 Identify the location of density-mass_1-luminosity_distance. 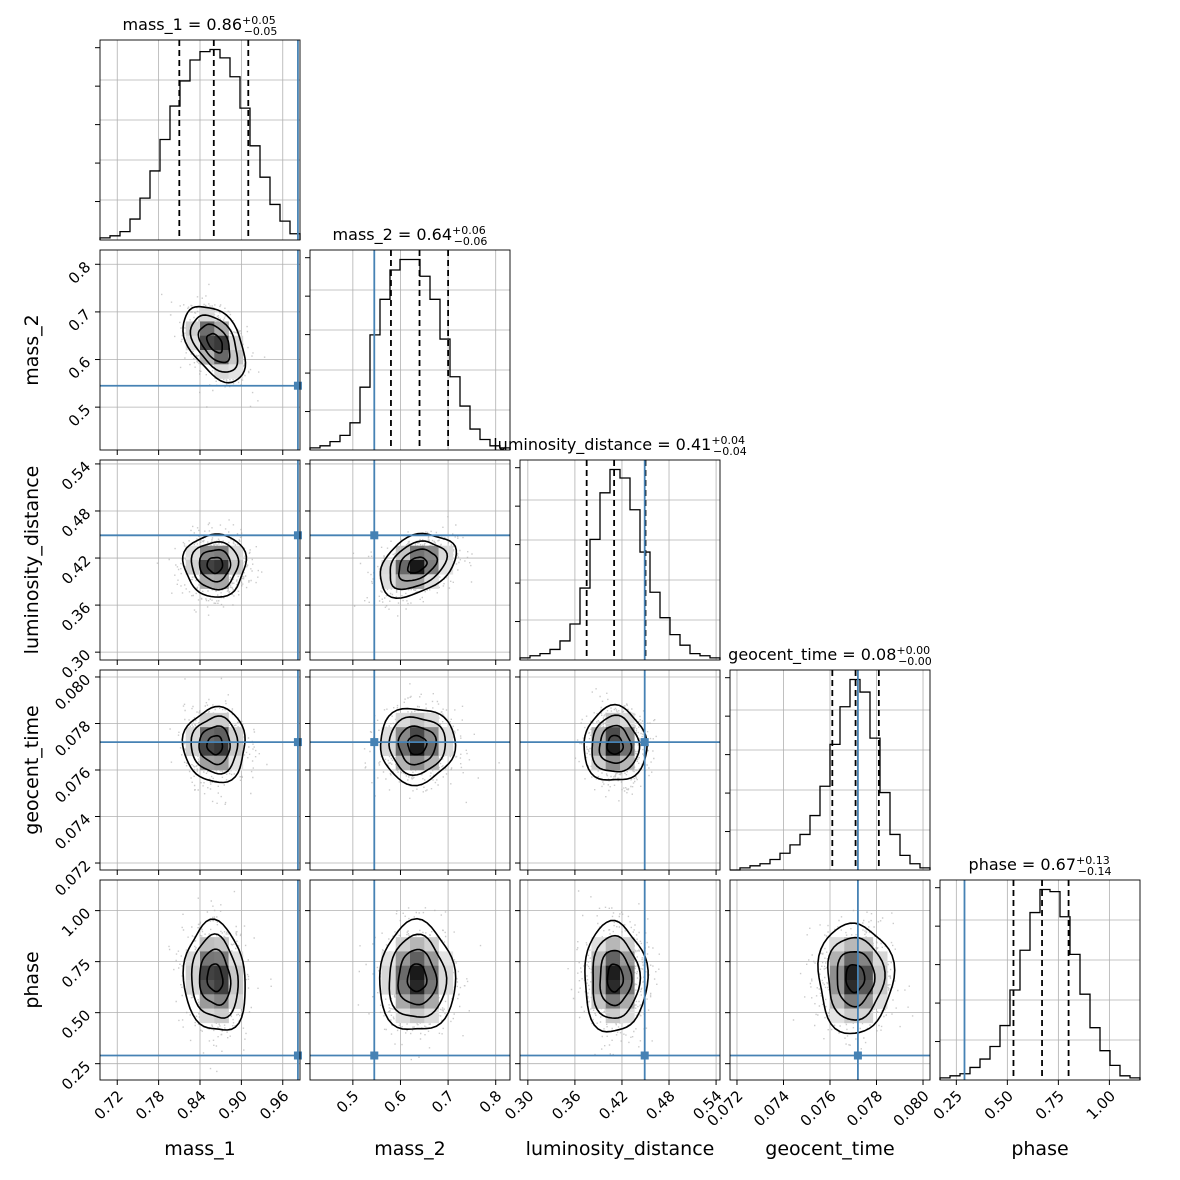
(200, 560).